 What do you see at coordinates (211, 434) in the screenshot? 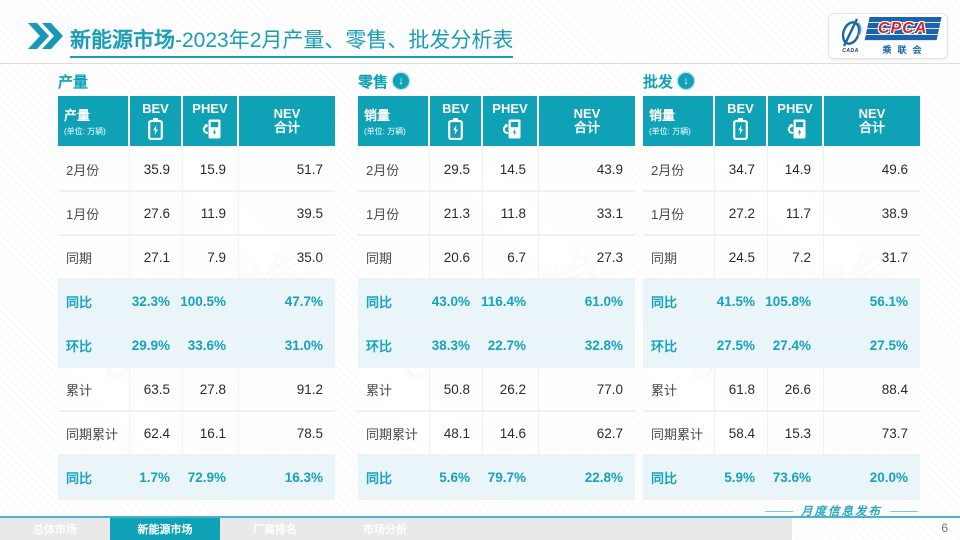
I see `value-cell: 16.1` at bounding box center [211, 434].